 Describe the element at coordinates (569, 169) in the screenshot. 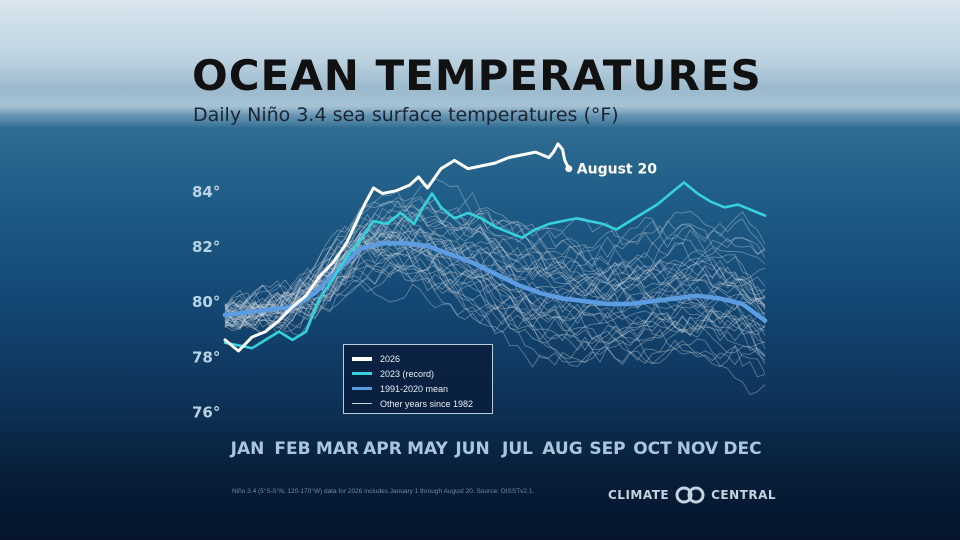

I see `latest-point-marker` at that location.